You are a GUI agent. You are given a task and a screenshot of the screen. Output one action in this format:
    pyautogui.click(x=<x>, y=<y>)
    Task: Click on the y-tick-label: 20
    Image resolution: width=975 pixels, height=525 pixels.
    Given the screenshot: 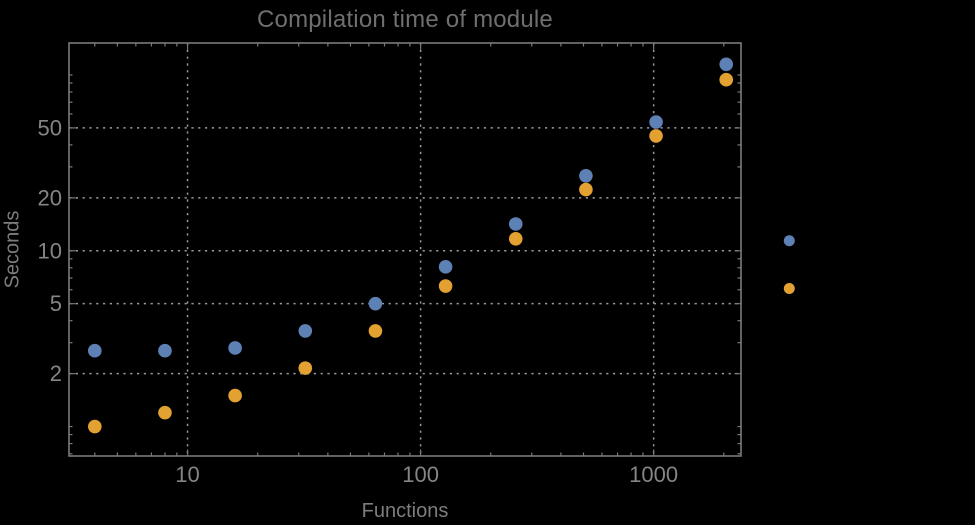 What is the action you would take?
    pyautogui.click(x=50, y=197)
    